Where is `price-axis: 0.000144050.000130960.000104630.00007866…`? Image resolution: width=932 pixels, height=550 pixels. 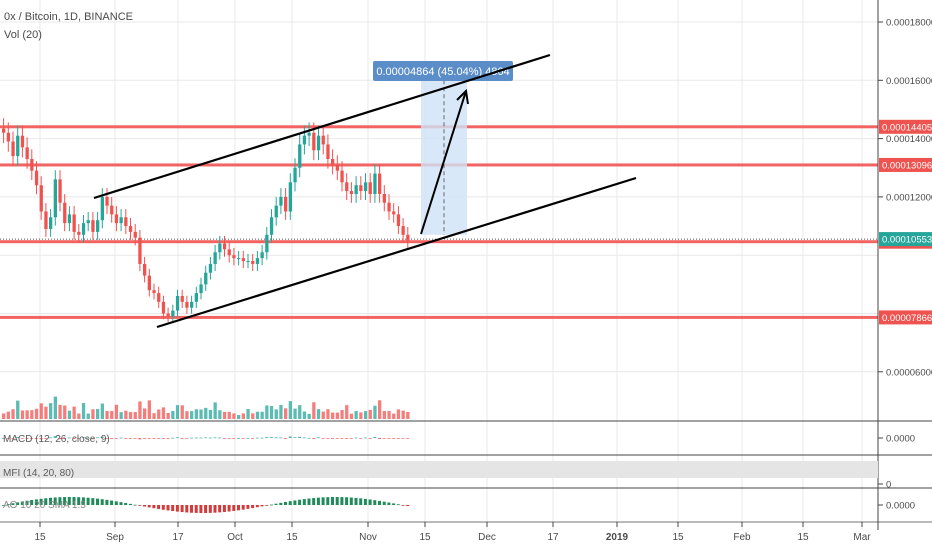
price-axis: 0.000144050.000130960.000104630.00007866… is located at coordinates (905, 265).